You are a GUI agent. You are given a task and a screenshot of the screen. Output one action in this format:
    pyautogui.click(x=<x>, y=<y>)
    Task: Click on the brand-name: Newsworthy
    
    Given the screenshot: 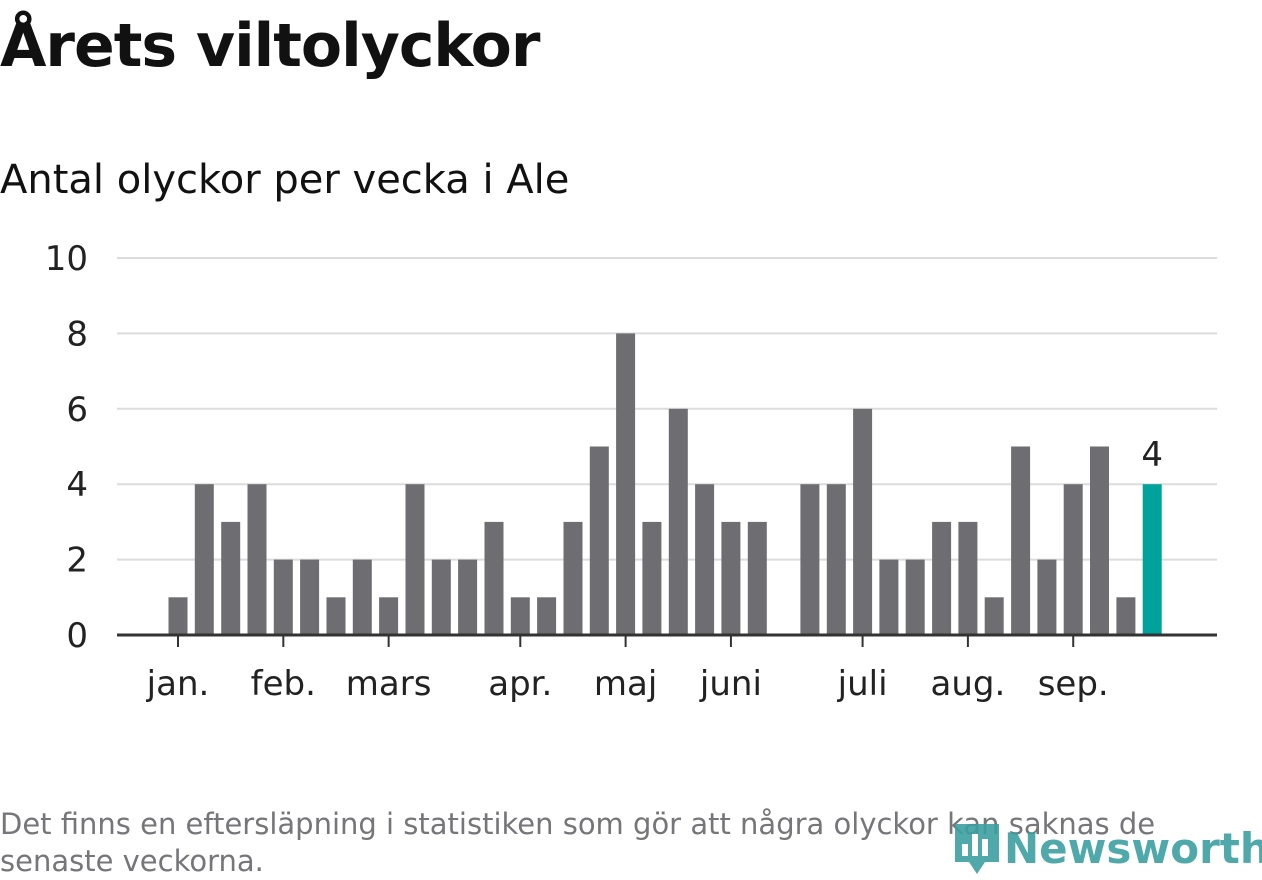 What is the action you would take?
    pyautogui.click(x=1133, y=848)
    